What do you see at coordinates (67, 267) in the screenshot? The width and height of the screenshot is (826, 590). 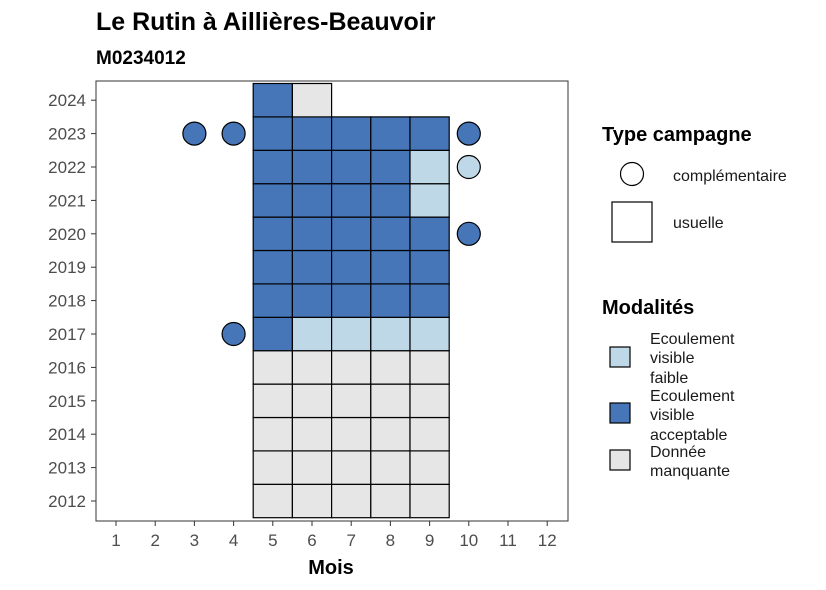 I see `y-tick-label: 2019` at bounding box center [67, 267].